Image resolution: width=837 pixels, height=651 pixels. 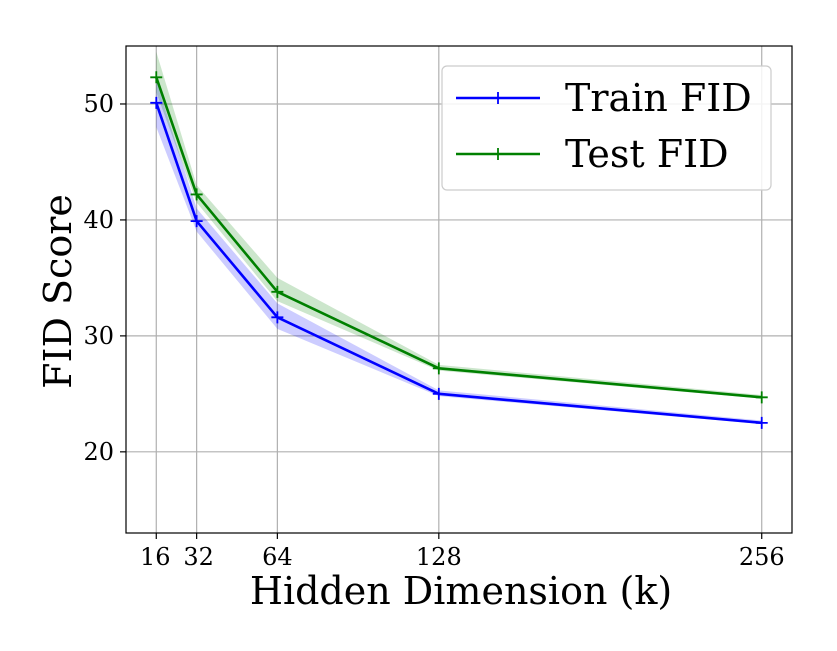 What do you see at coordinates (647, 154) in the screenshot?
I see `legend-label: Test FID` at bounding box center [647, 154].